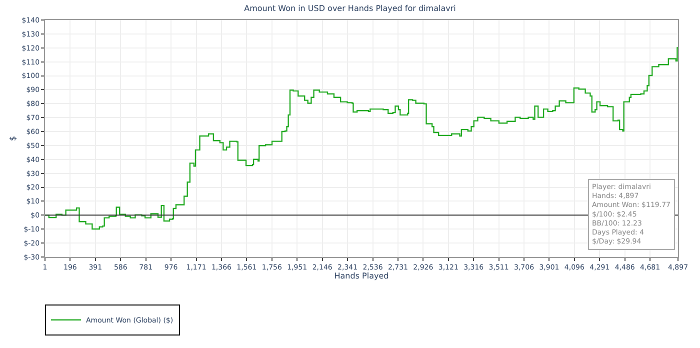 The image size is (700, 348). Describe the element at coordinates (361, 276) in the screenshot. I see `x-axis-title: Hands Played` at that location.